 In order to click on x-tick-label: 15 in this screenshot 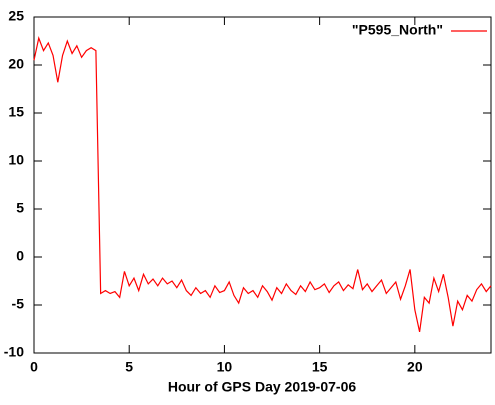, I will do `click(320, 367)`.